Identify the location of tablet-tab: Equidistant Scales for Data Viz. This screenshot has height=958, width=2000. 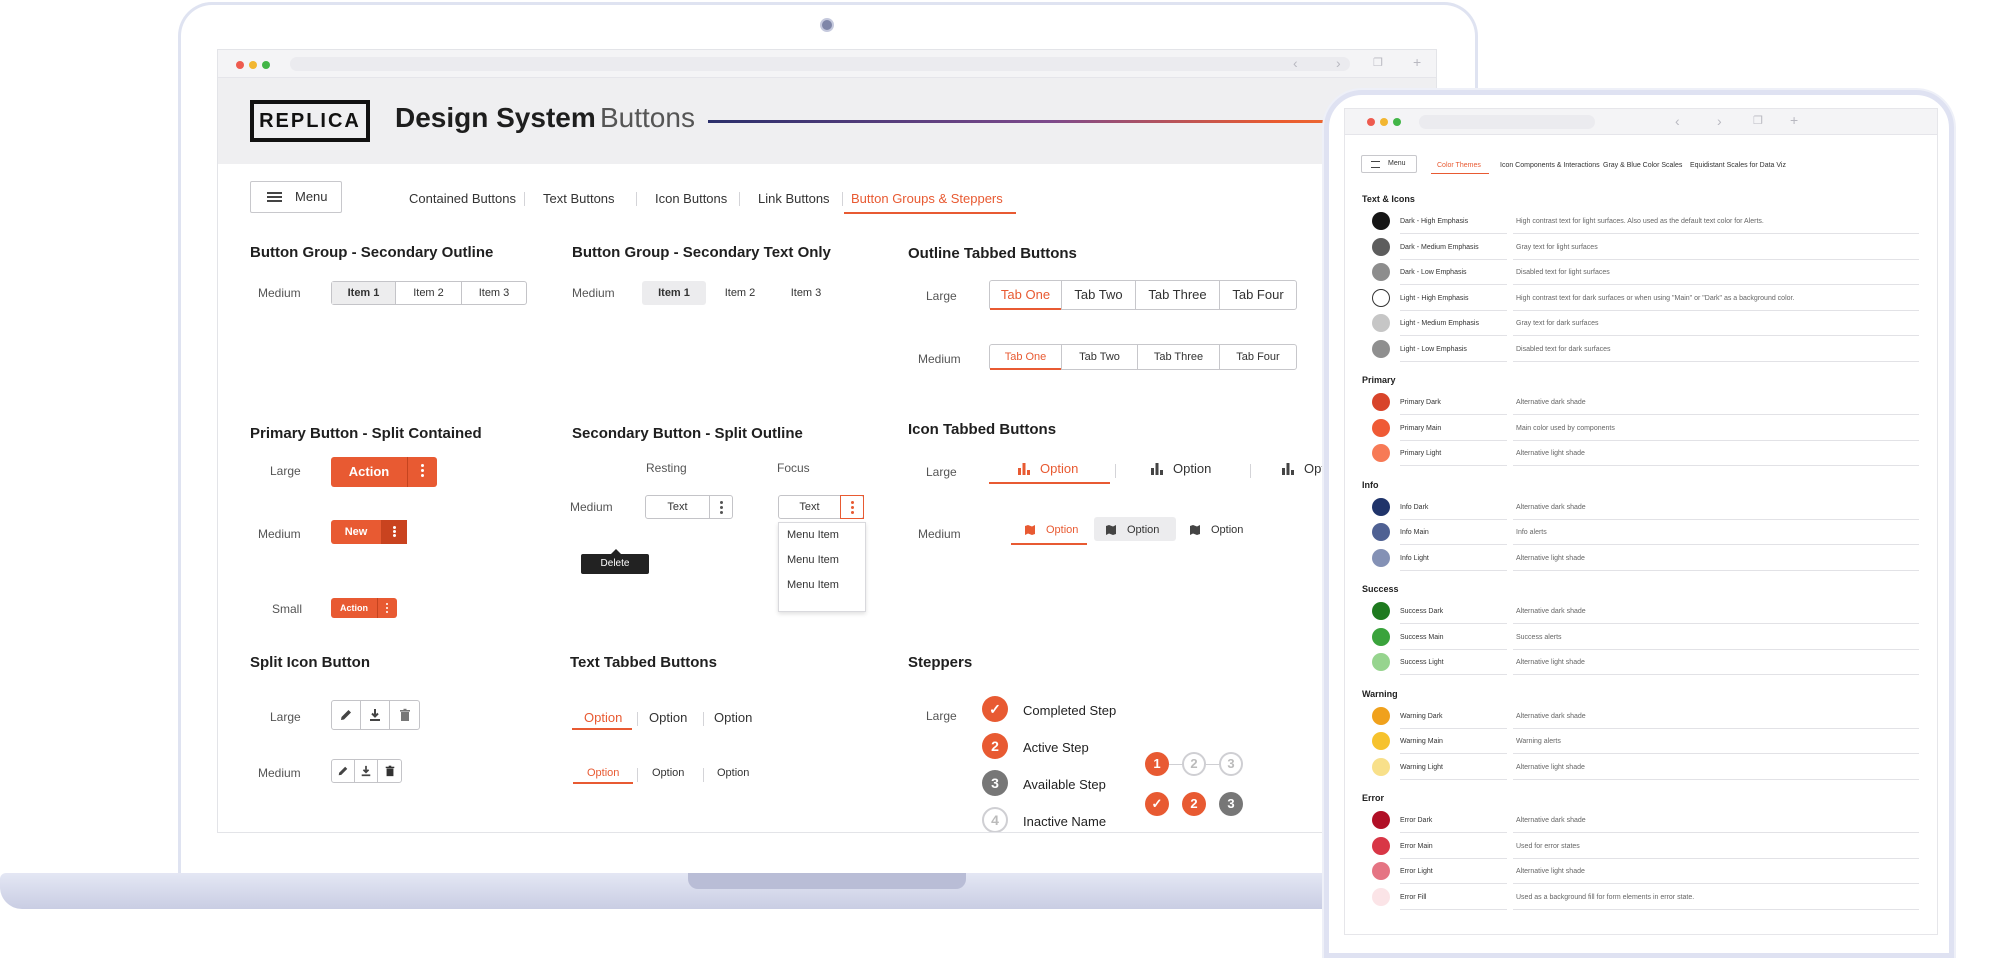
(1738, 165).